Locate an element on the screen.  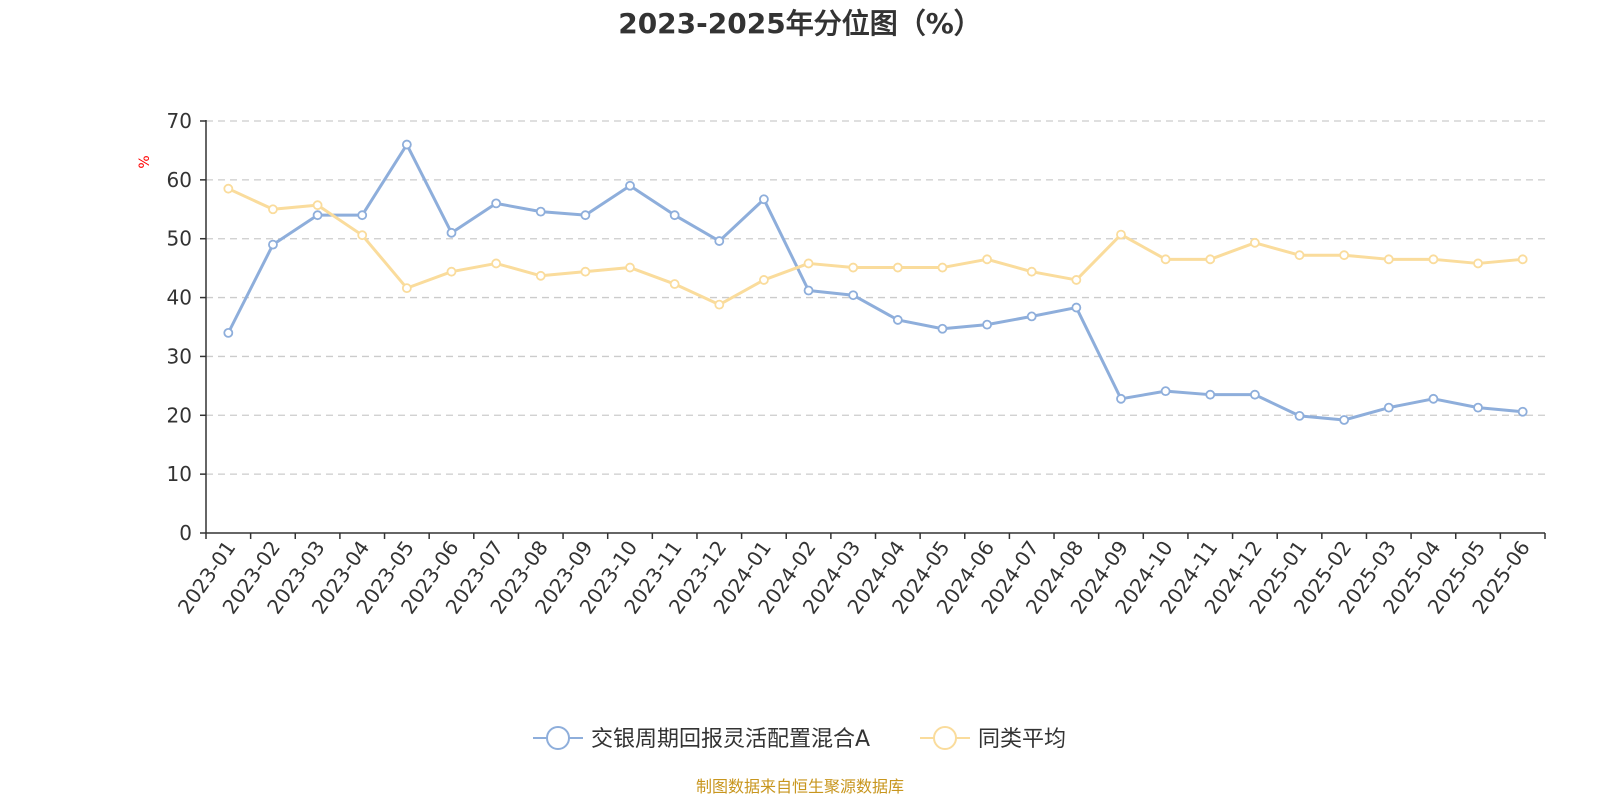
chart-title: 2023-2025年分位图（%） is located at coordinates (800, 23).